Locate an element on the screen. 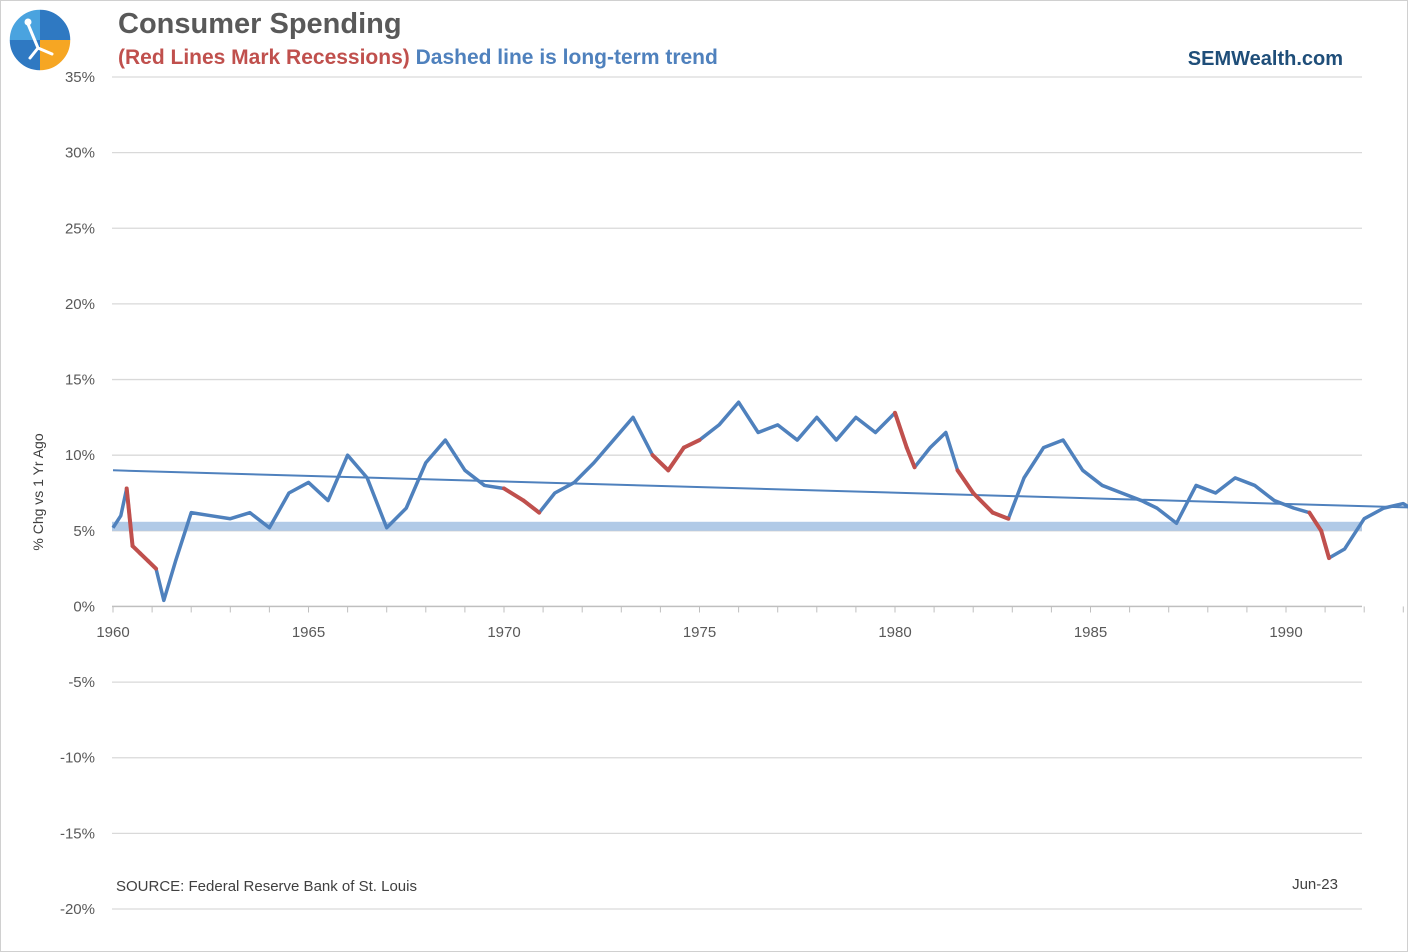 The height and width of the screenshot is (952, 1408). semwealth-logo-icon is located at coordinates (40, 40).